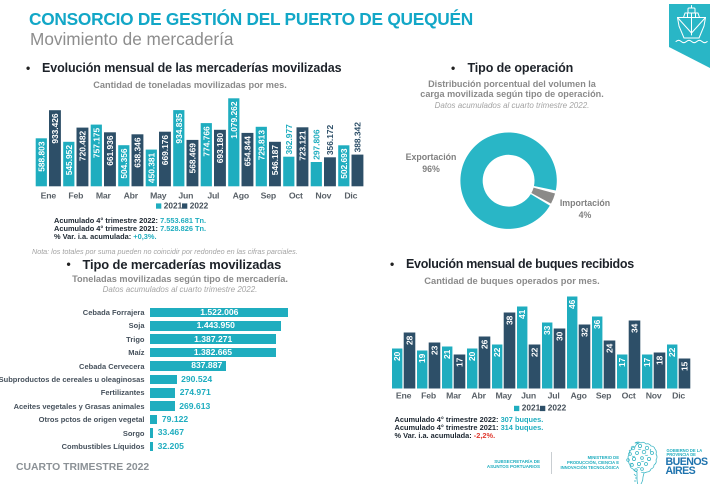 This screenshot has width=717, height=484. What do you see at coordinates (137, 152) in the screenshot?
I see `svg-text: 638.346` at bounding box center [137, 152].